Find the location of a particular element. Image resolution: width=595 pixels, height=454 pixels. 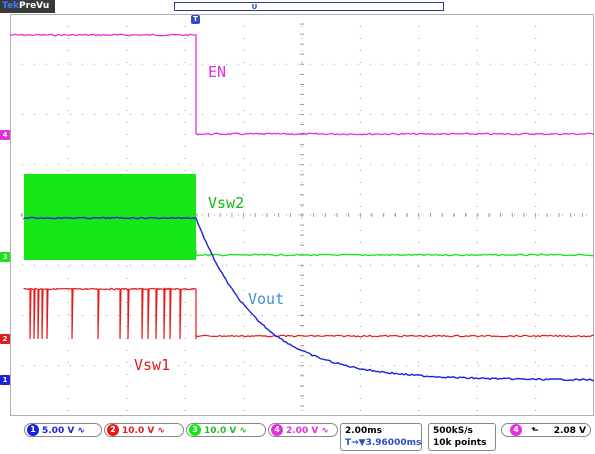

vsw2-trace is located at coordinates (394, 253).